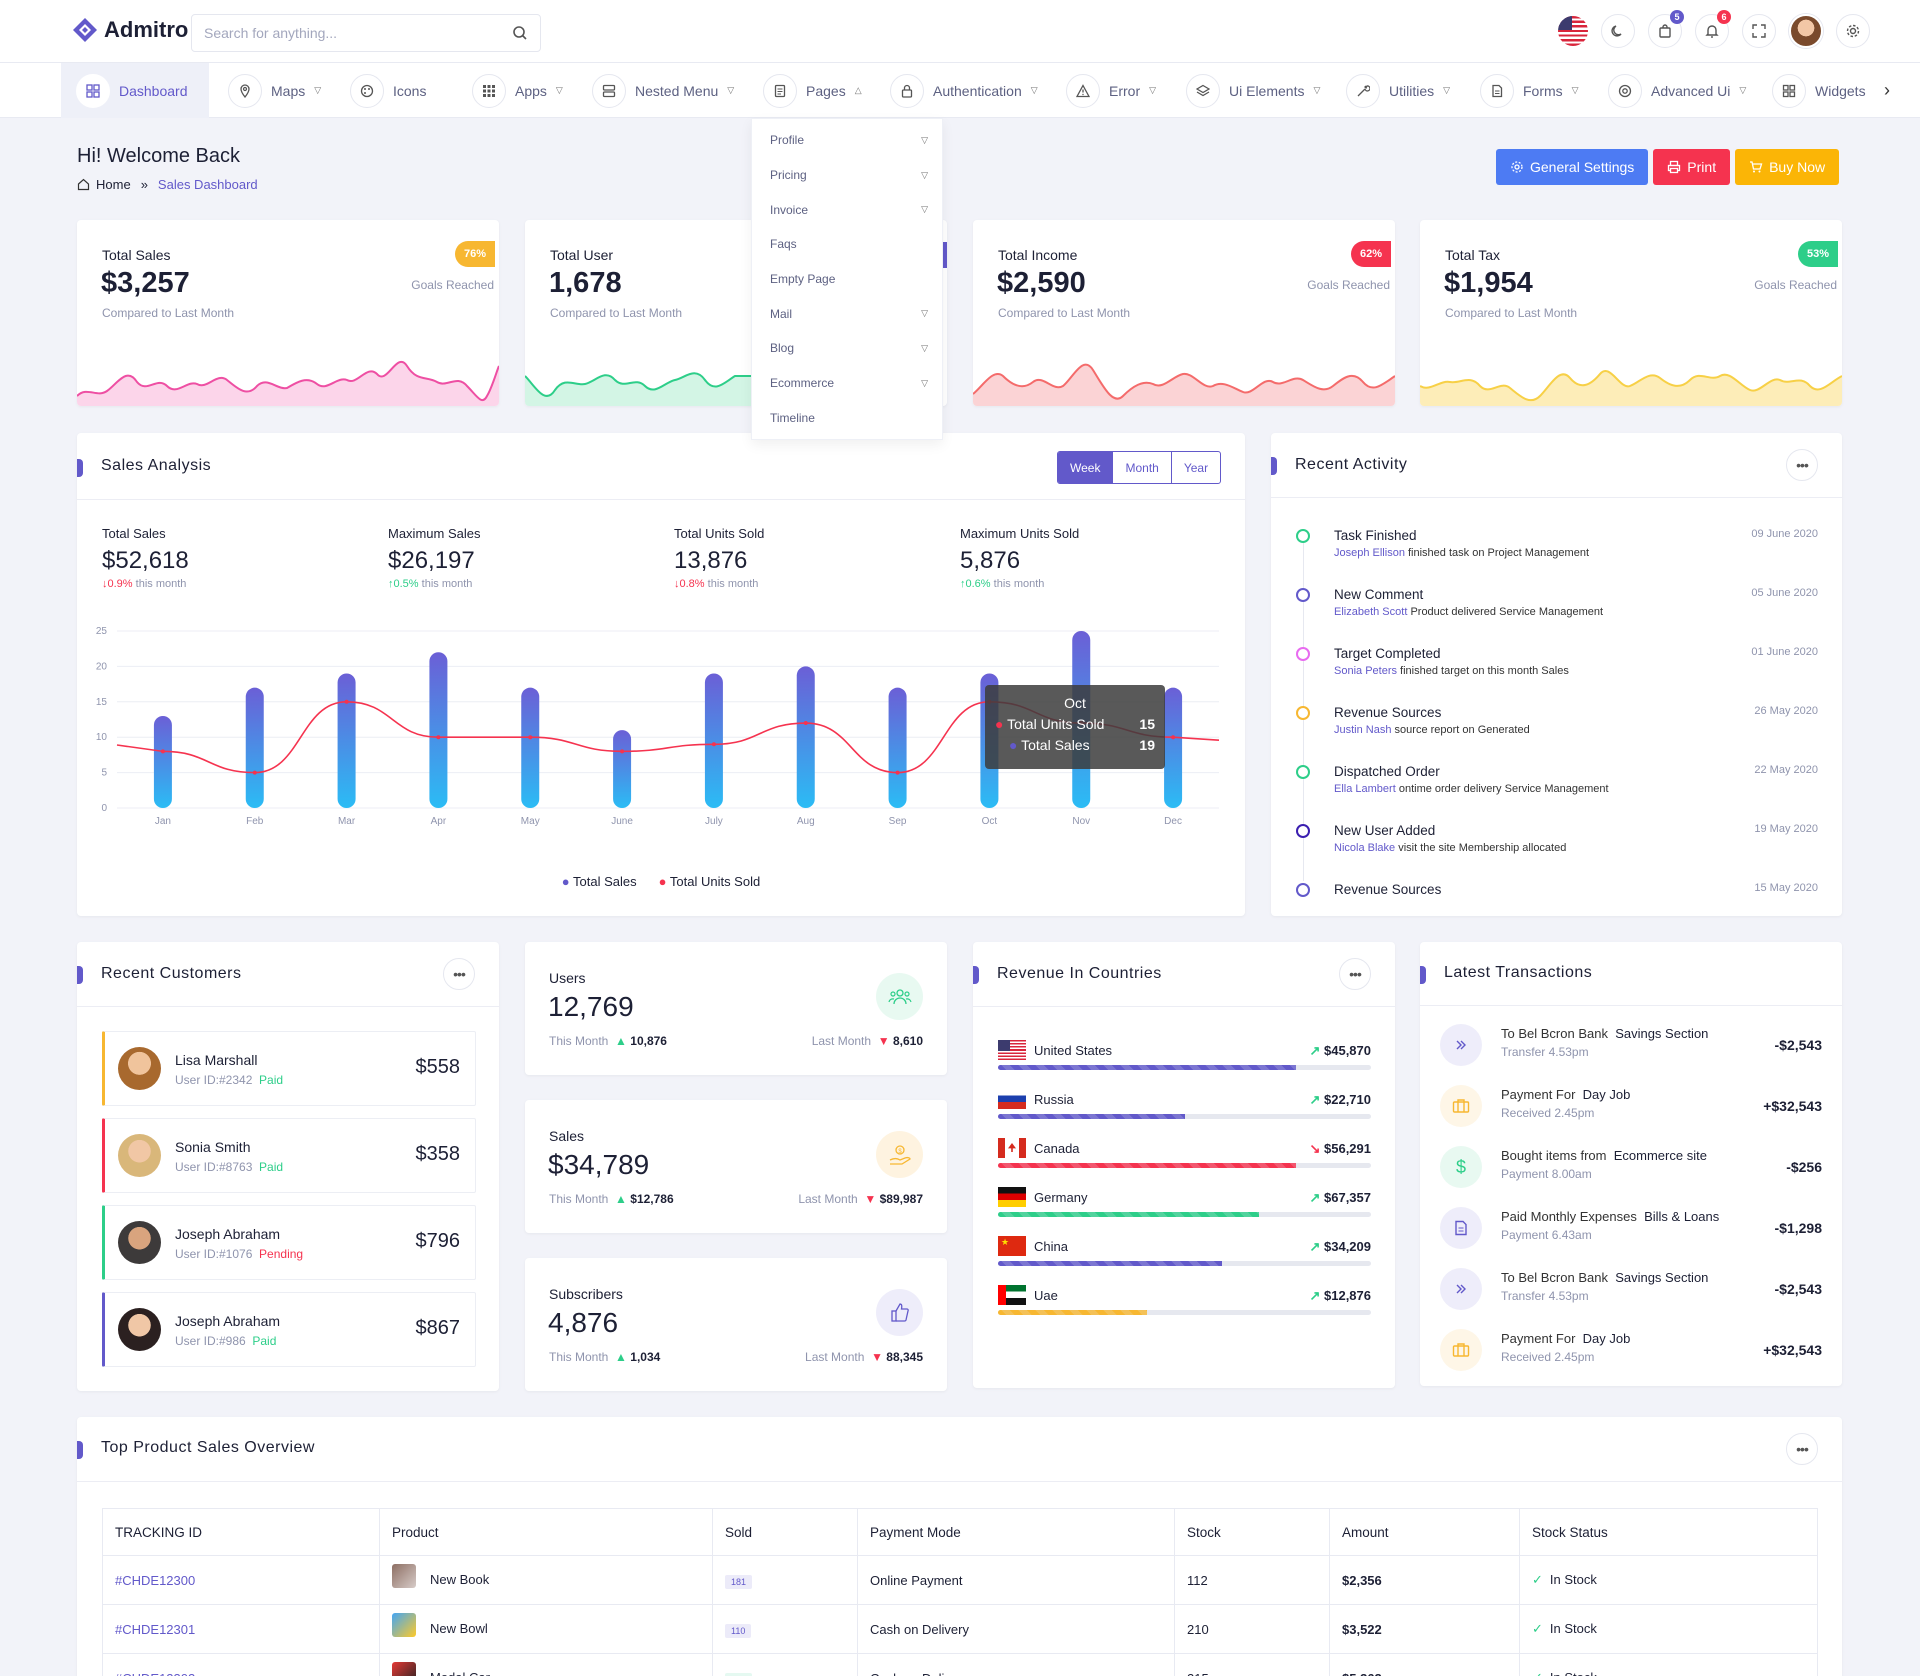 This screenshot has height=1676, width=1920. I want to click on period-month-button: Month, so click(1141, 467).